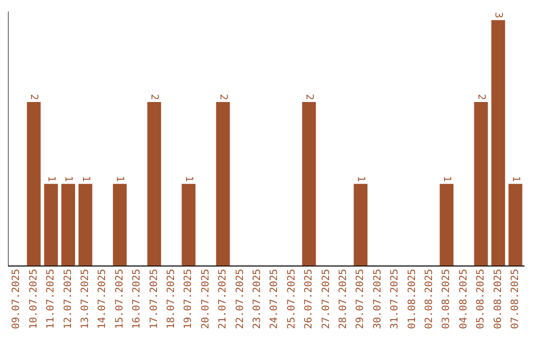  I want to click on x-tick-label: 26.07.2025, so click(309, 299).